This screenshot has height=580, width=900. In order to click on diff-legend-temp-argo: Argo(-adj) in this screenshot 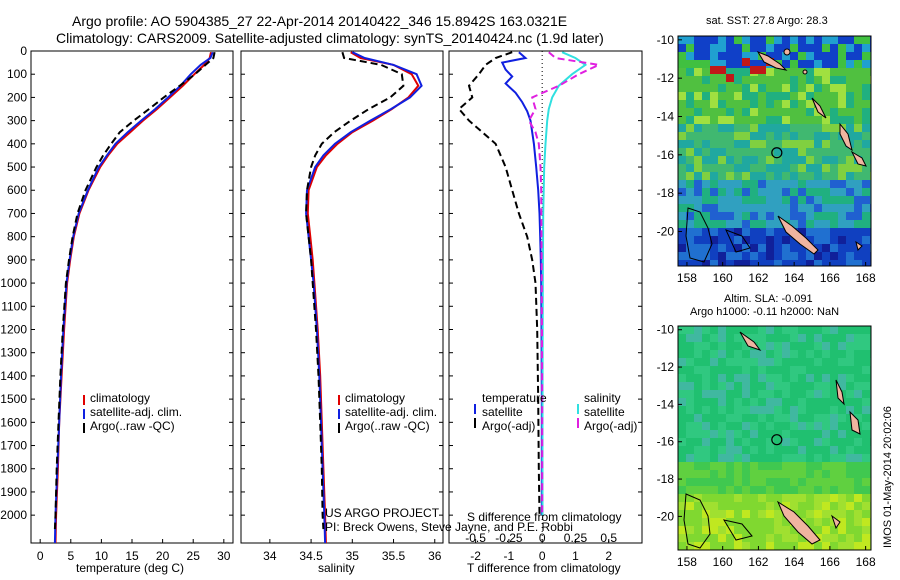, I will do `click(509, 426)`.